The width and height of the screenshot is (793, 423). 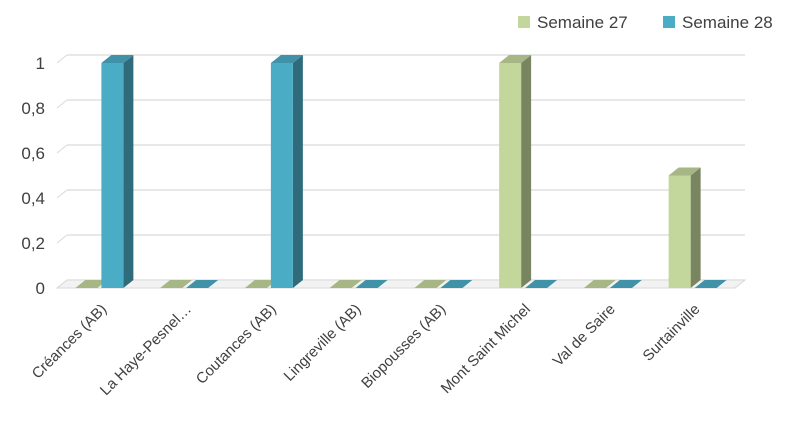 I want to click on legend-label: Semaine 28, so click(x=727, y=22).